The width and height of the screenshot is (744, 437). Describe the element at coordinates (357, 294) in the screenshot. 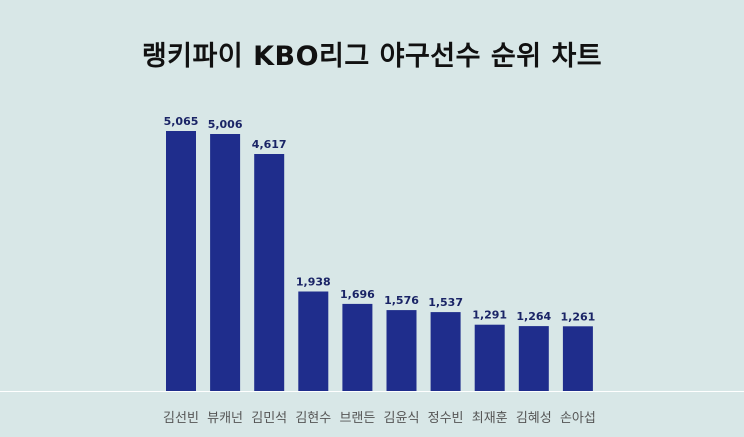

I see `value-label: 1,696` at that location.